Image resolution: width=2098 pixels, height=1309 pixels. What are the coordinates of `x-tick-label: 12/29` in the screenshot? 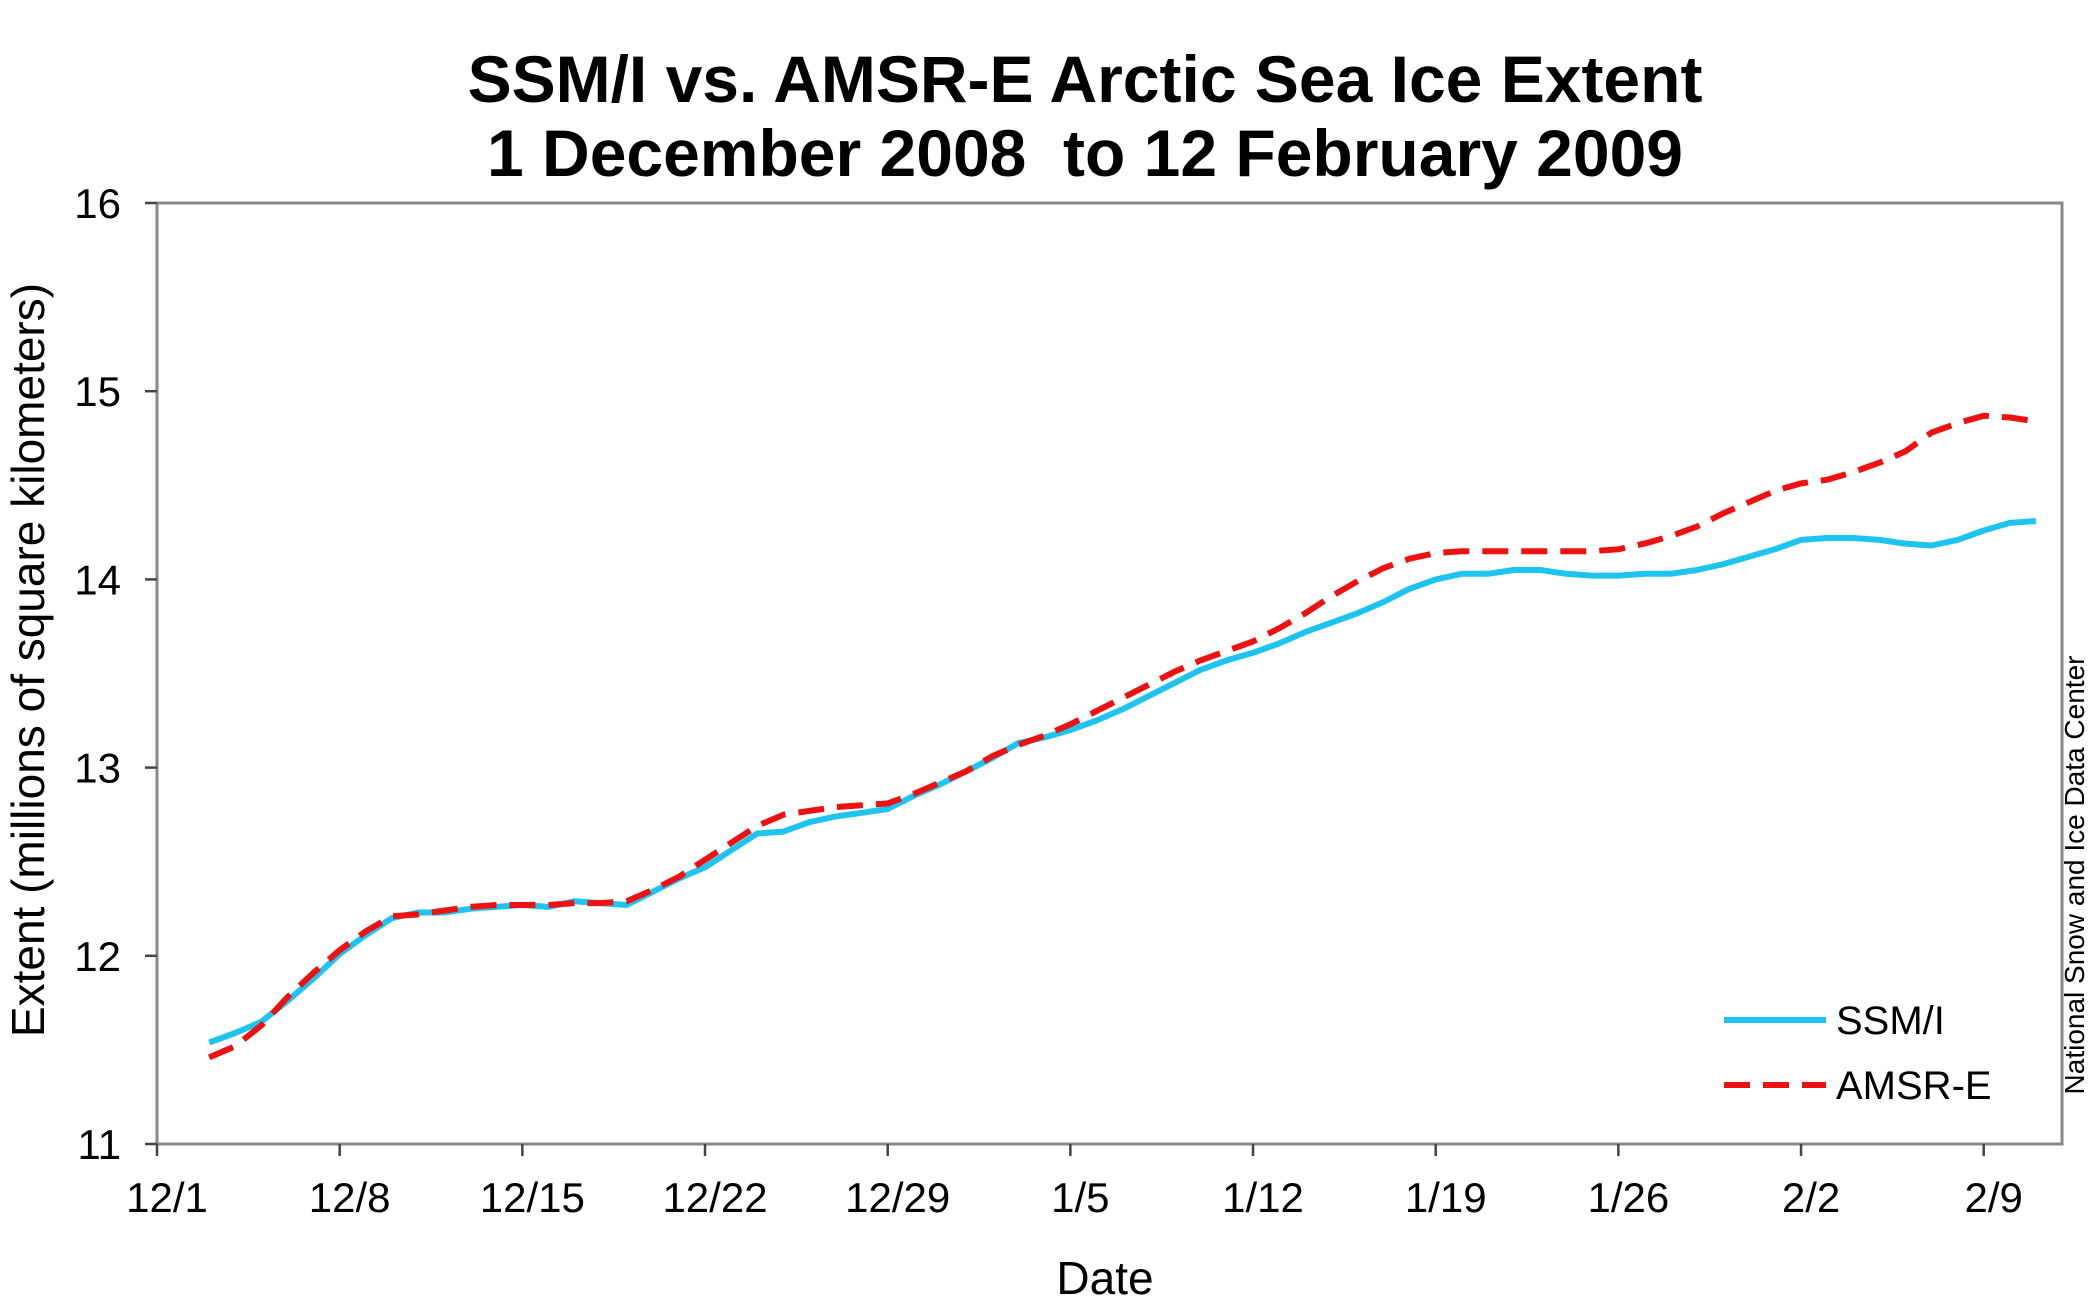 It's located at (897, 1197).